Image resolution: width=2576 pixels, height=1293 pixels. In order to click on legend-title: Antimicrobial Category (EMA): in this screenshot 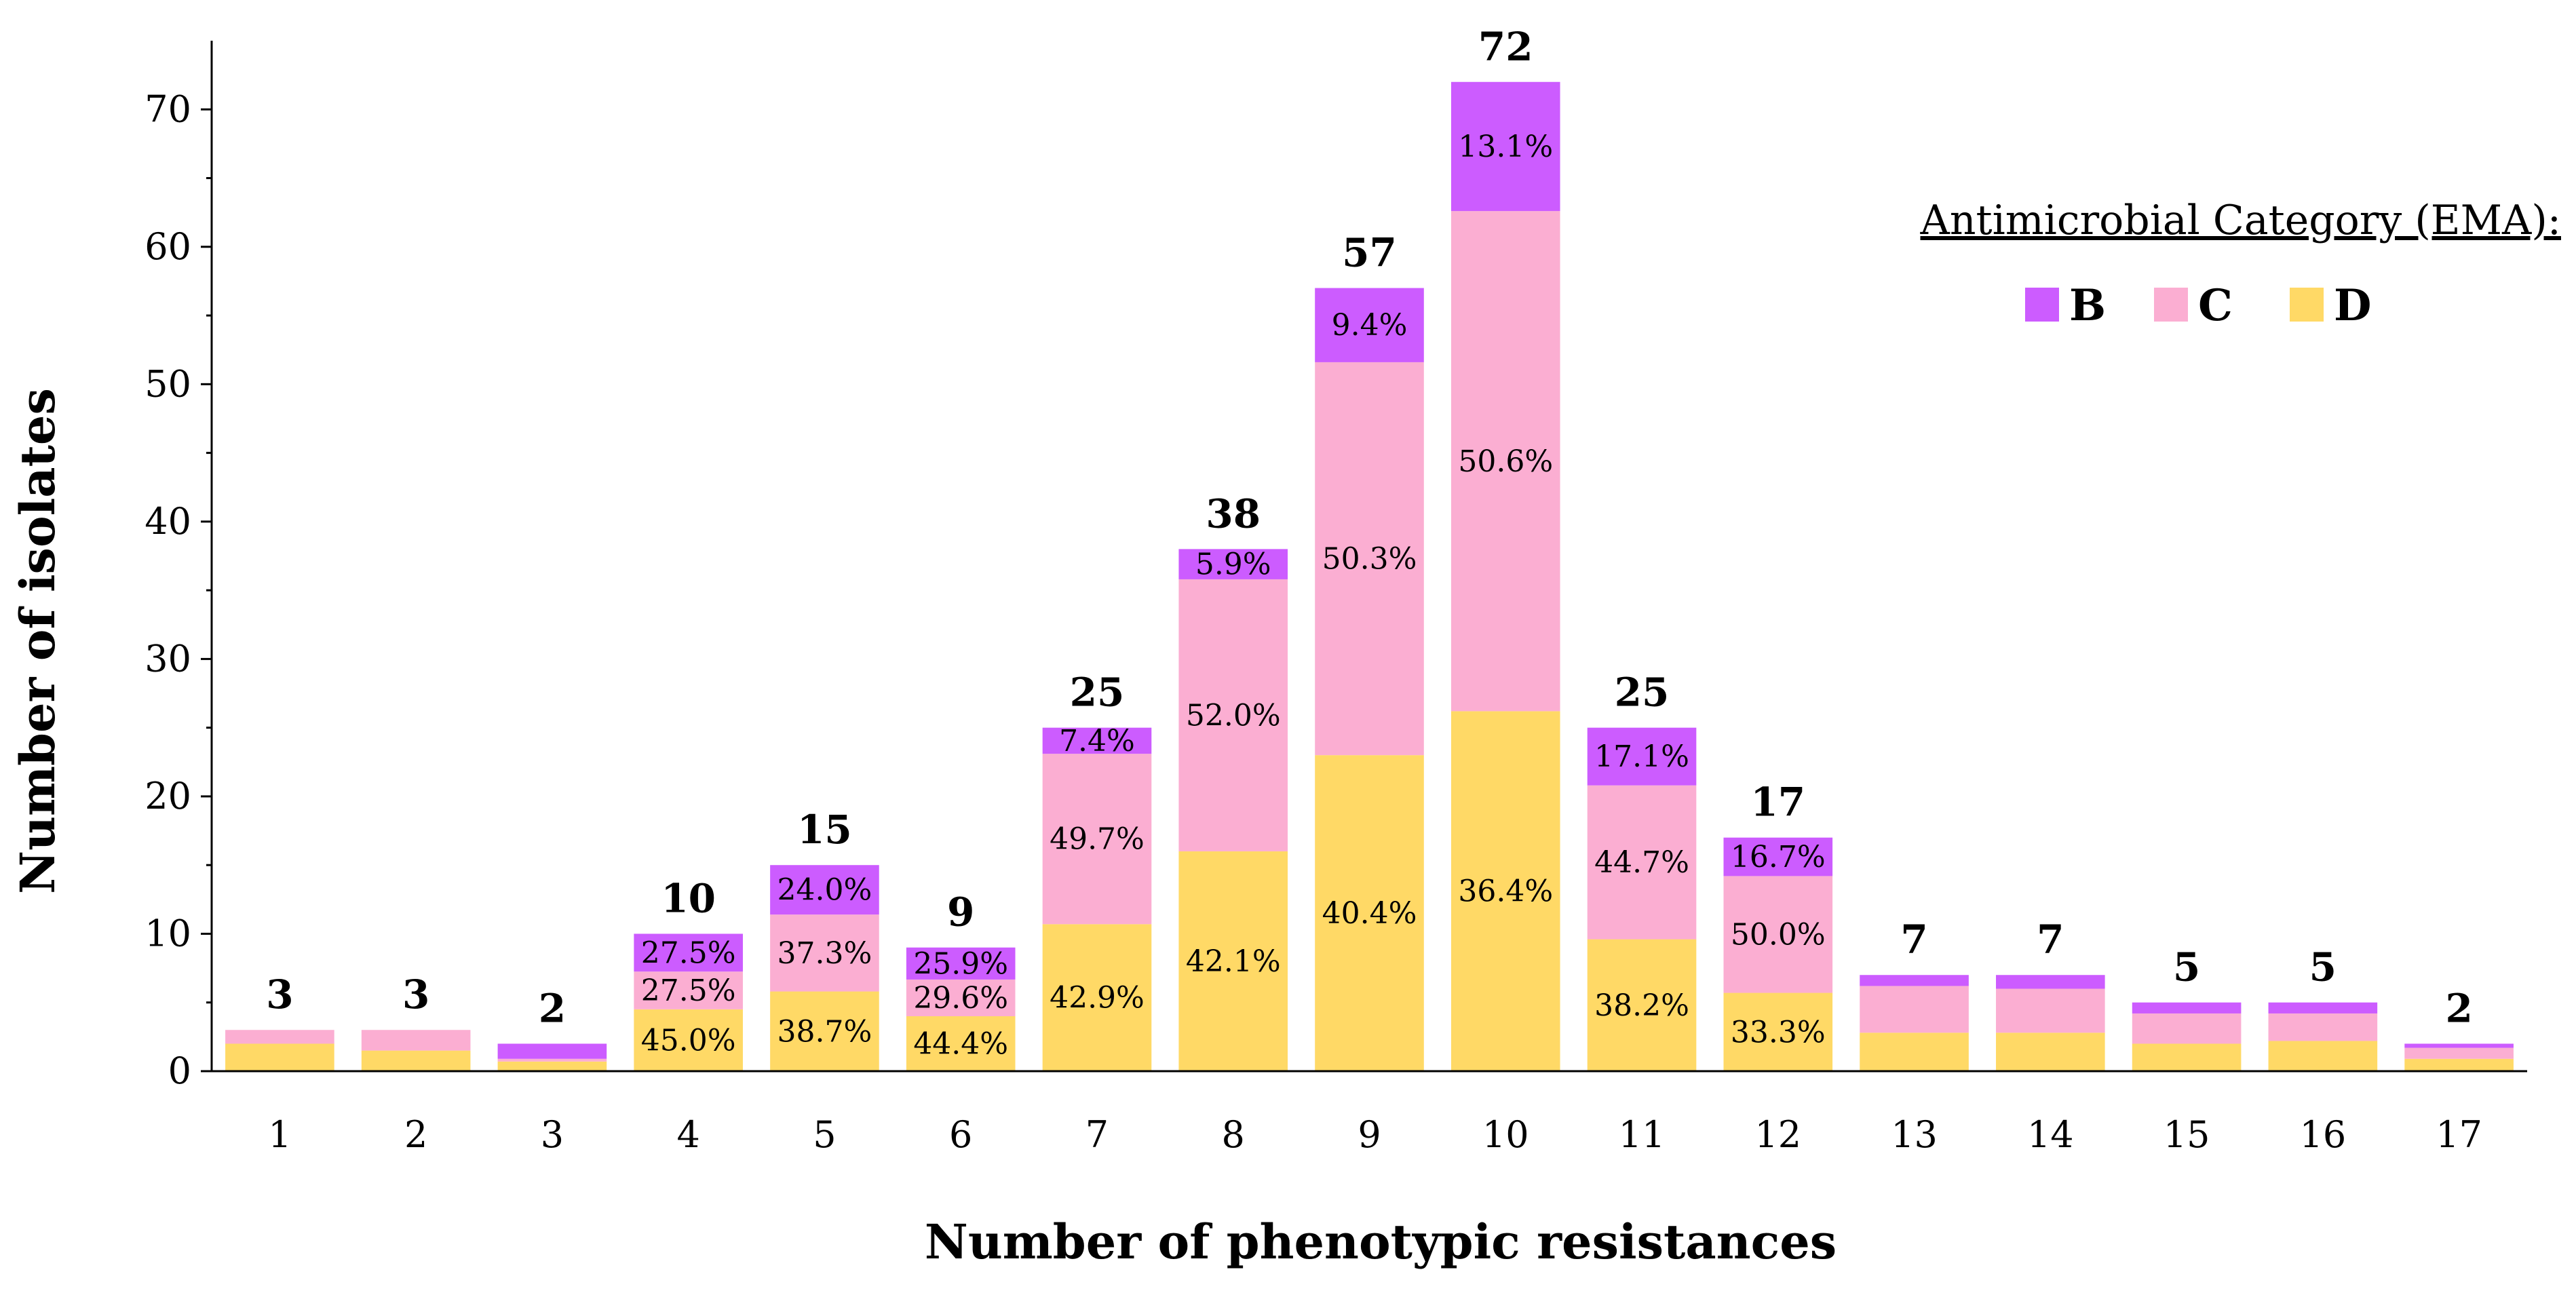, I will do `click(2240, 220)`.